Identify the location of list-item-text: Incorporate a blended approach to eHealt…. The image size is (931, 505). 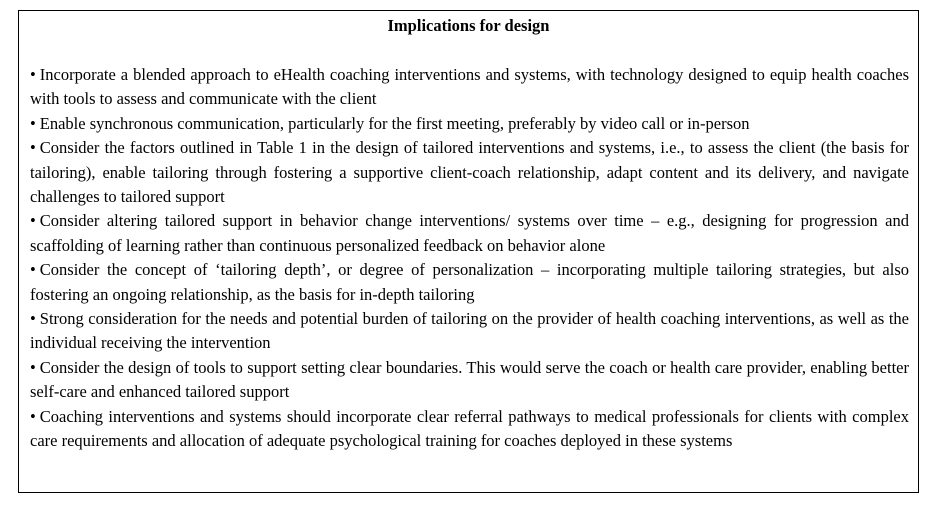
(469, 87).